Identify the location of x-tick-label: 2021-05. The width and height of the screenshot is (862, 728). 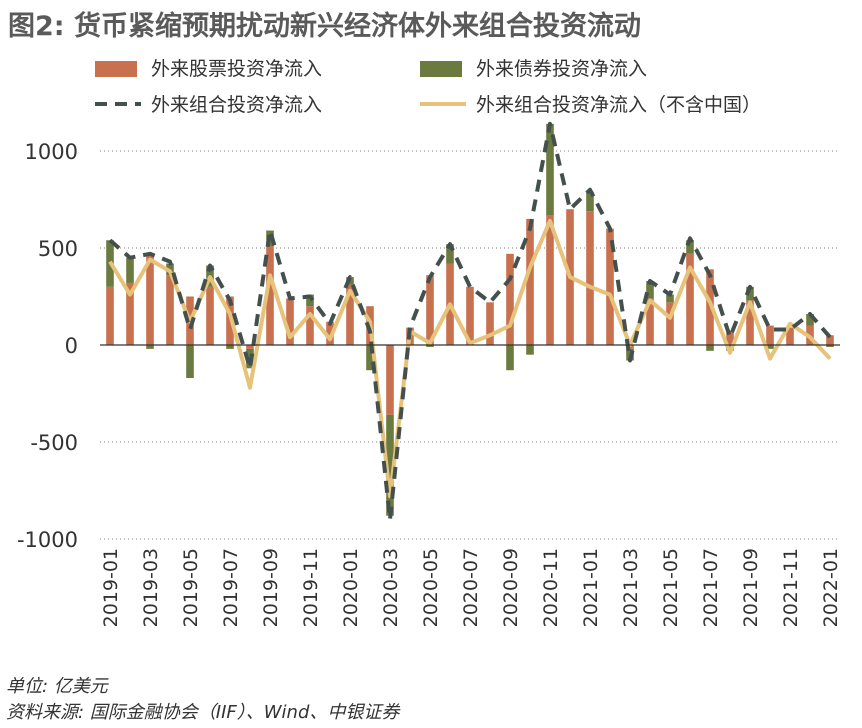
(671, 587).